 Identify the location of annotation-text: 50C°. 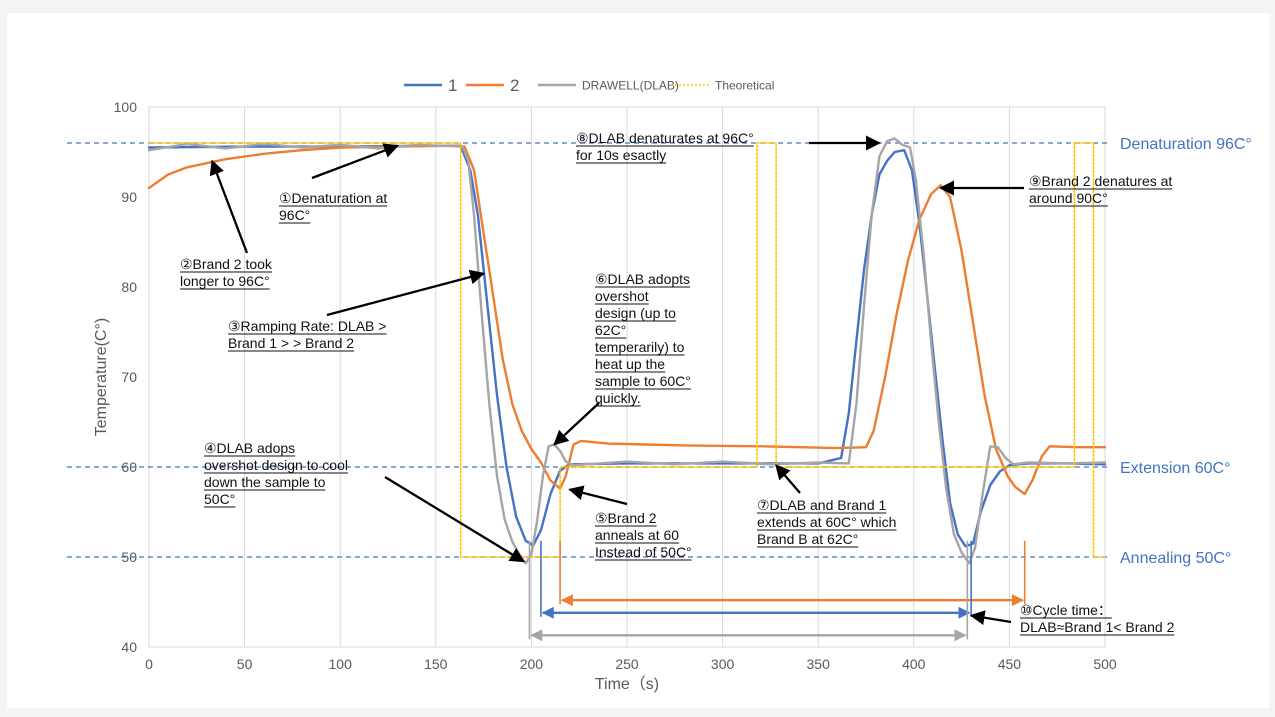
(219, 499).